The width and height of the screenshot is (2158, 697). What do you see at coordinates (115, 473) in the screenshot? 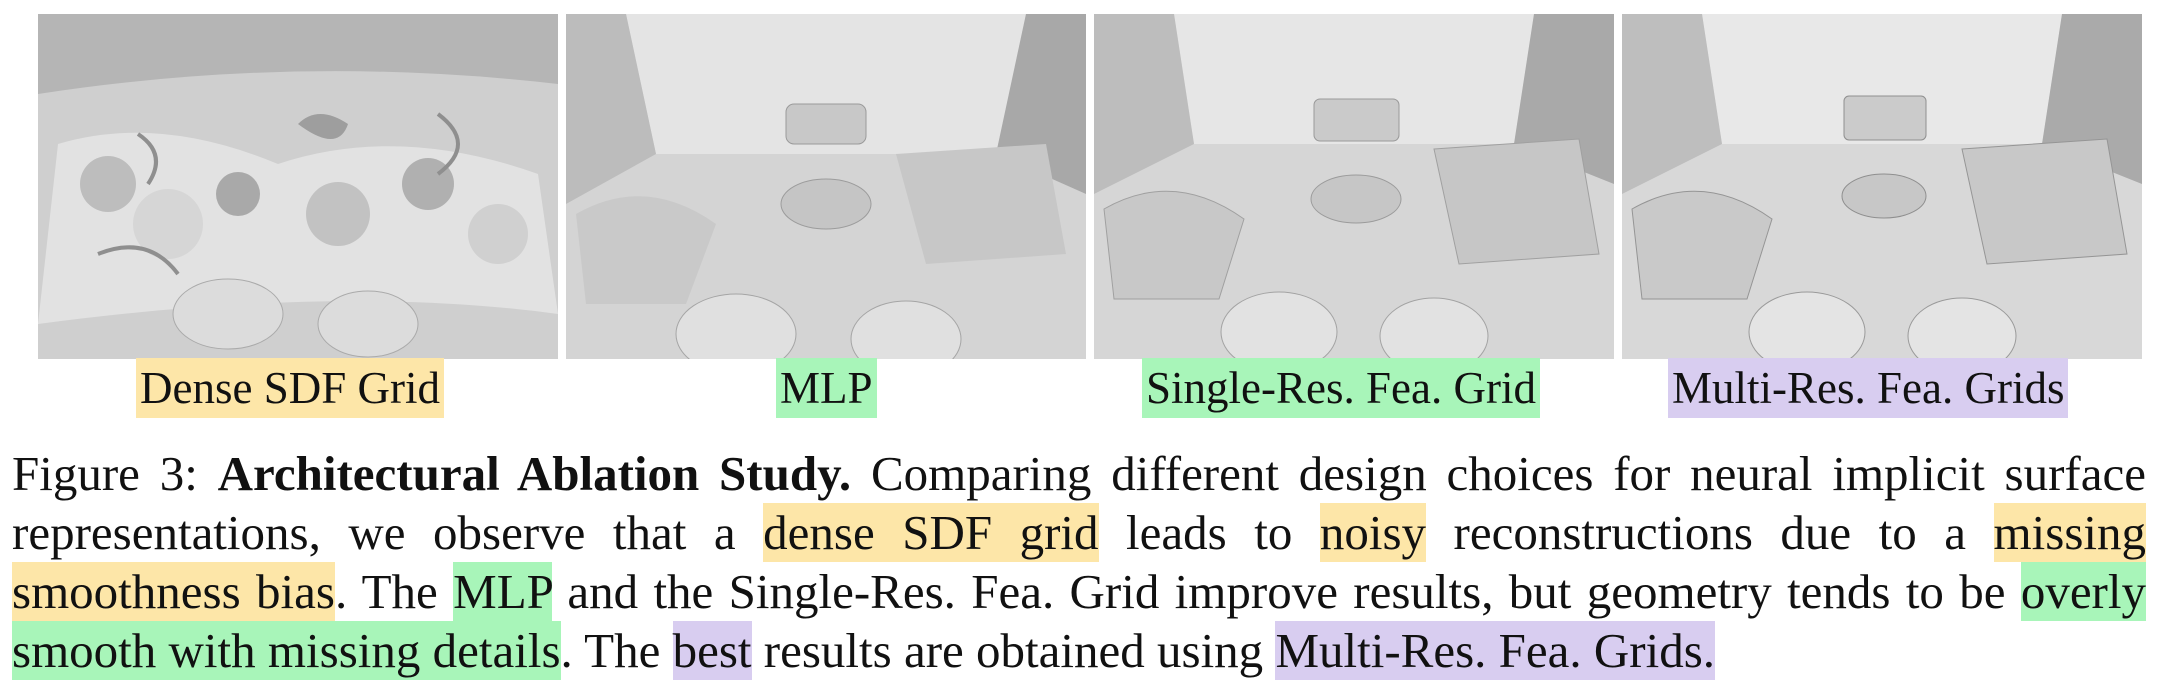
I see `caption-prefix: Figure 3:` at bounding box center [115, 473].